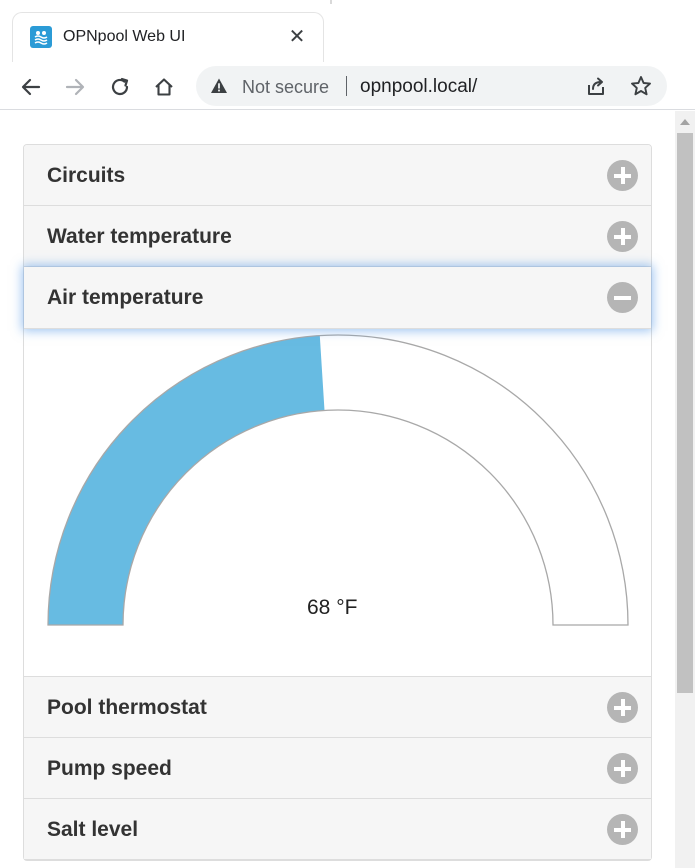 The width and height of the screenshot is (695, 868). What do you see at coordinates (337, 768) in the screenshot?
I see `accordion-header-pump-speed: Pump speed` at bounding box center [337, 768].